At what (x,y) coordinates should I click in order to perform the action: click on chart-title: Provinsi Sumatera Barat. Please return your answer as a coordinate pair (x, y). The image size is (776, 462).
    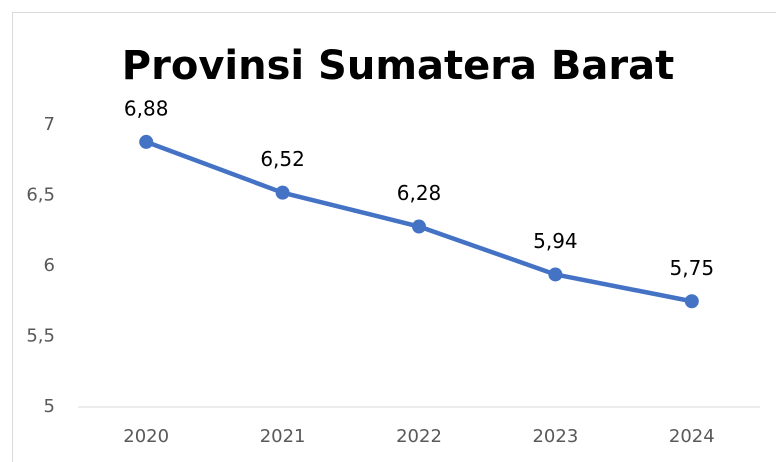
    Looking at the image, I should click on (398, 66).